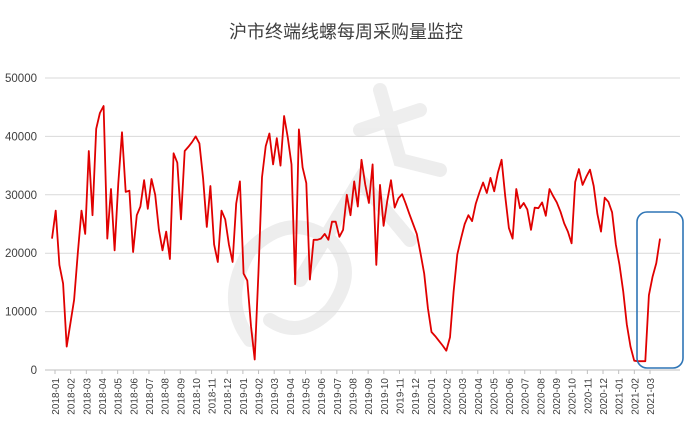 This screenshot has height=440, width=692. I want to click on y-tick-label: 30000, so click(21, 196).